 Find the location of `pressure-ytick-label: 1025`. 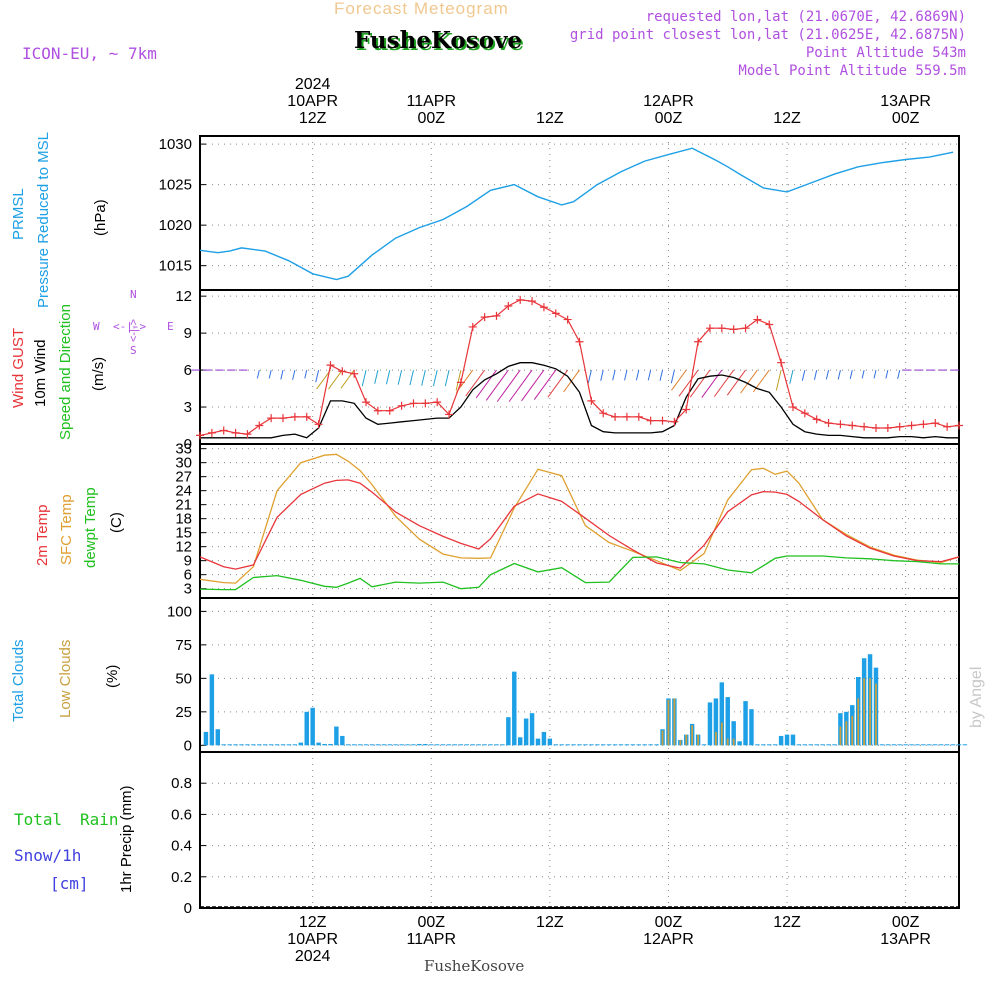

pressure-ytick-label: 1025 is located at coordinates (175, 185).